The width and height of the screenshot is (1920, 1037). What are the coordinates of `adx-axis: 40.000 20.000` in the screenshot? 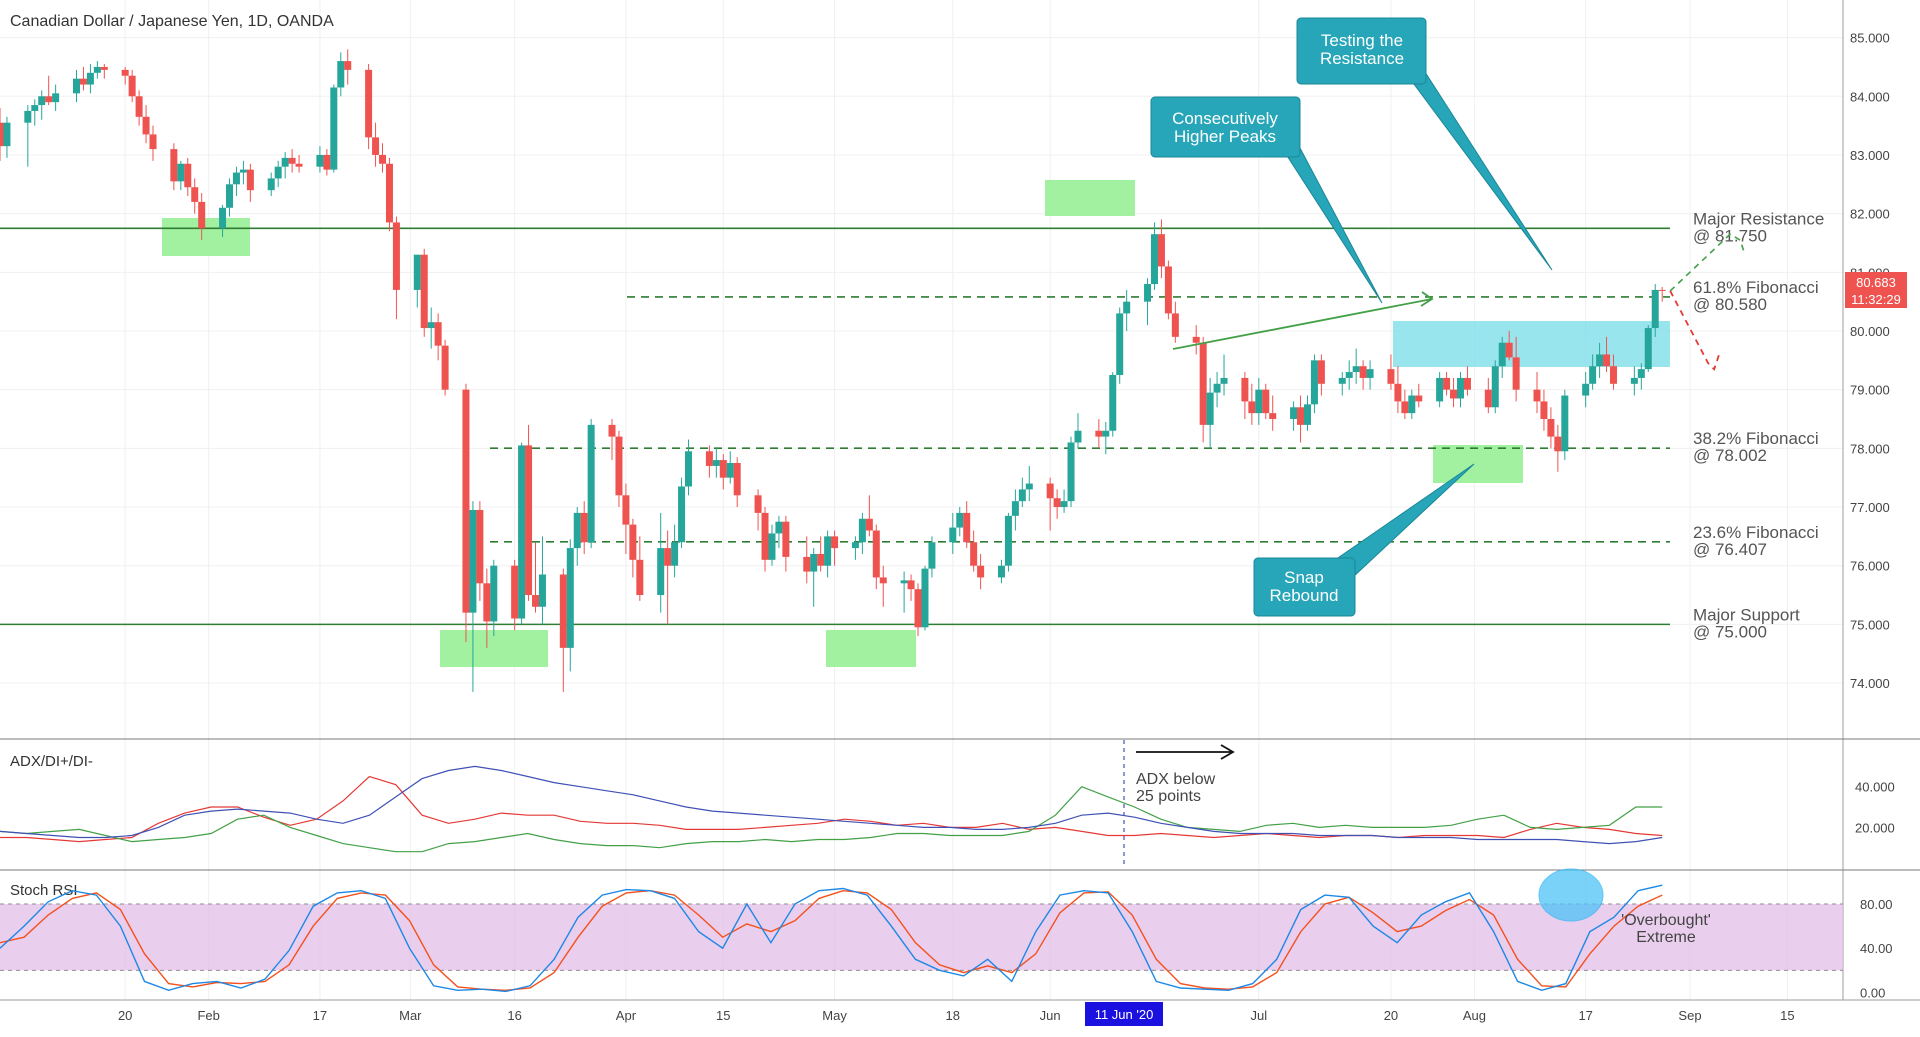 It's located at (1875, 808).